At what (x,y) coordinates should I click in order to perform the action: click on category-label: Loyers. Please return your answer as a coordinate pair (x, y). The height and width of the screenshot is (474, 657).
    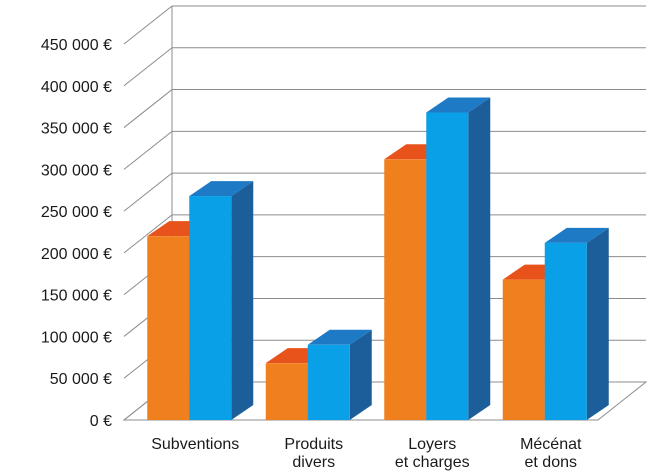
    Looking at the image, I should click on (432, 444).